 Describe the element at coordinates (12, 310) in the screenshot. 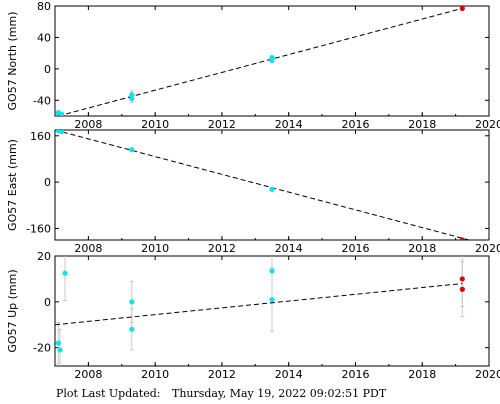

I see `up-ylabel: GO57 Up (mm)` at that location.